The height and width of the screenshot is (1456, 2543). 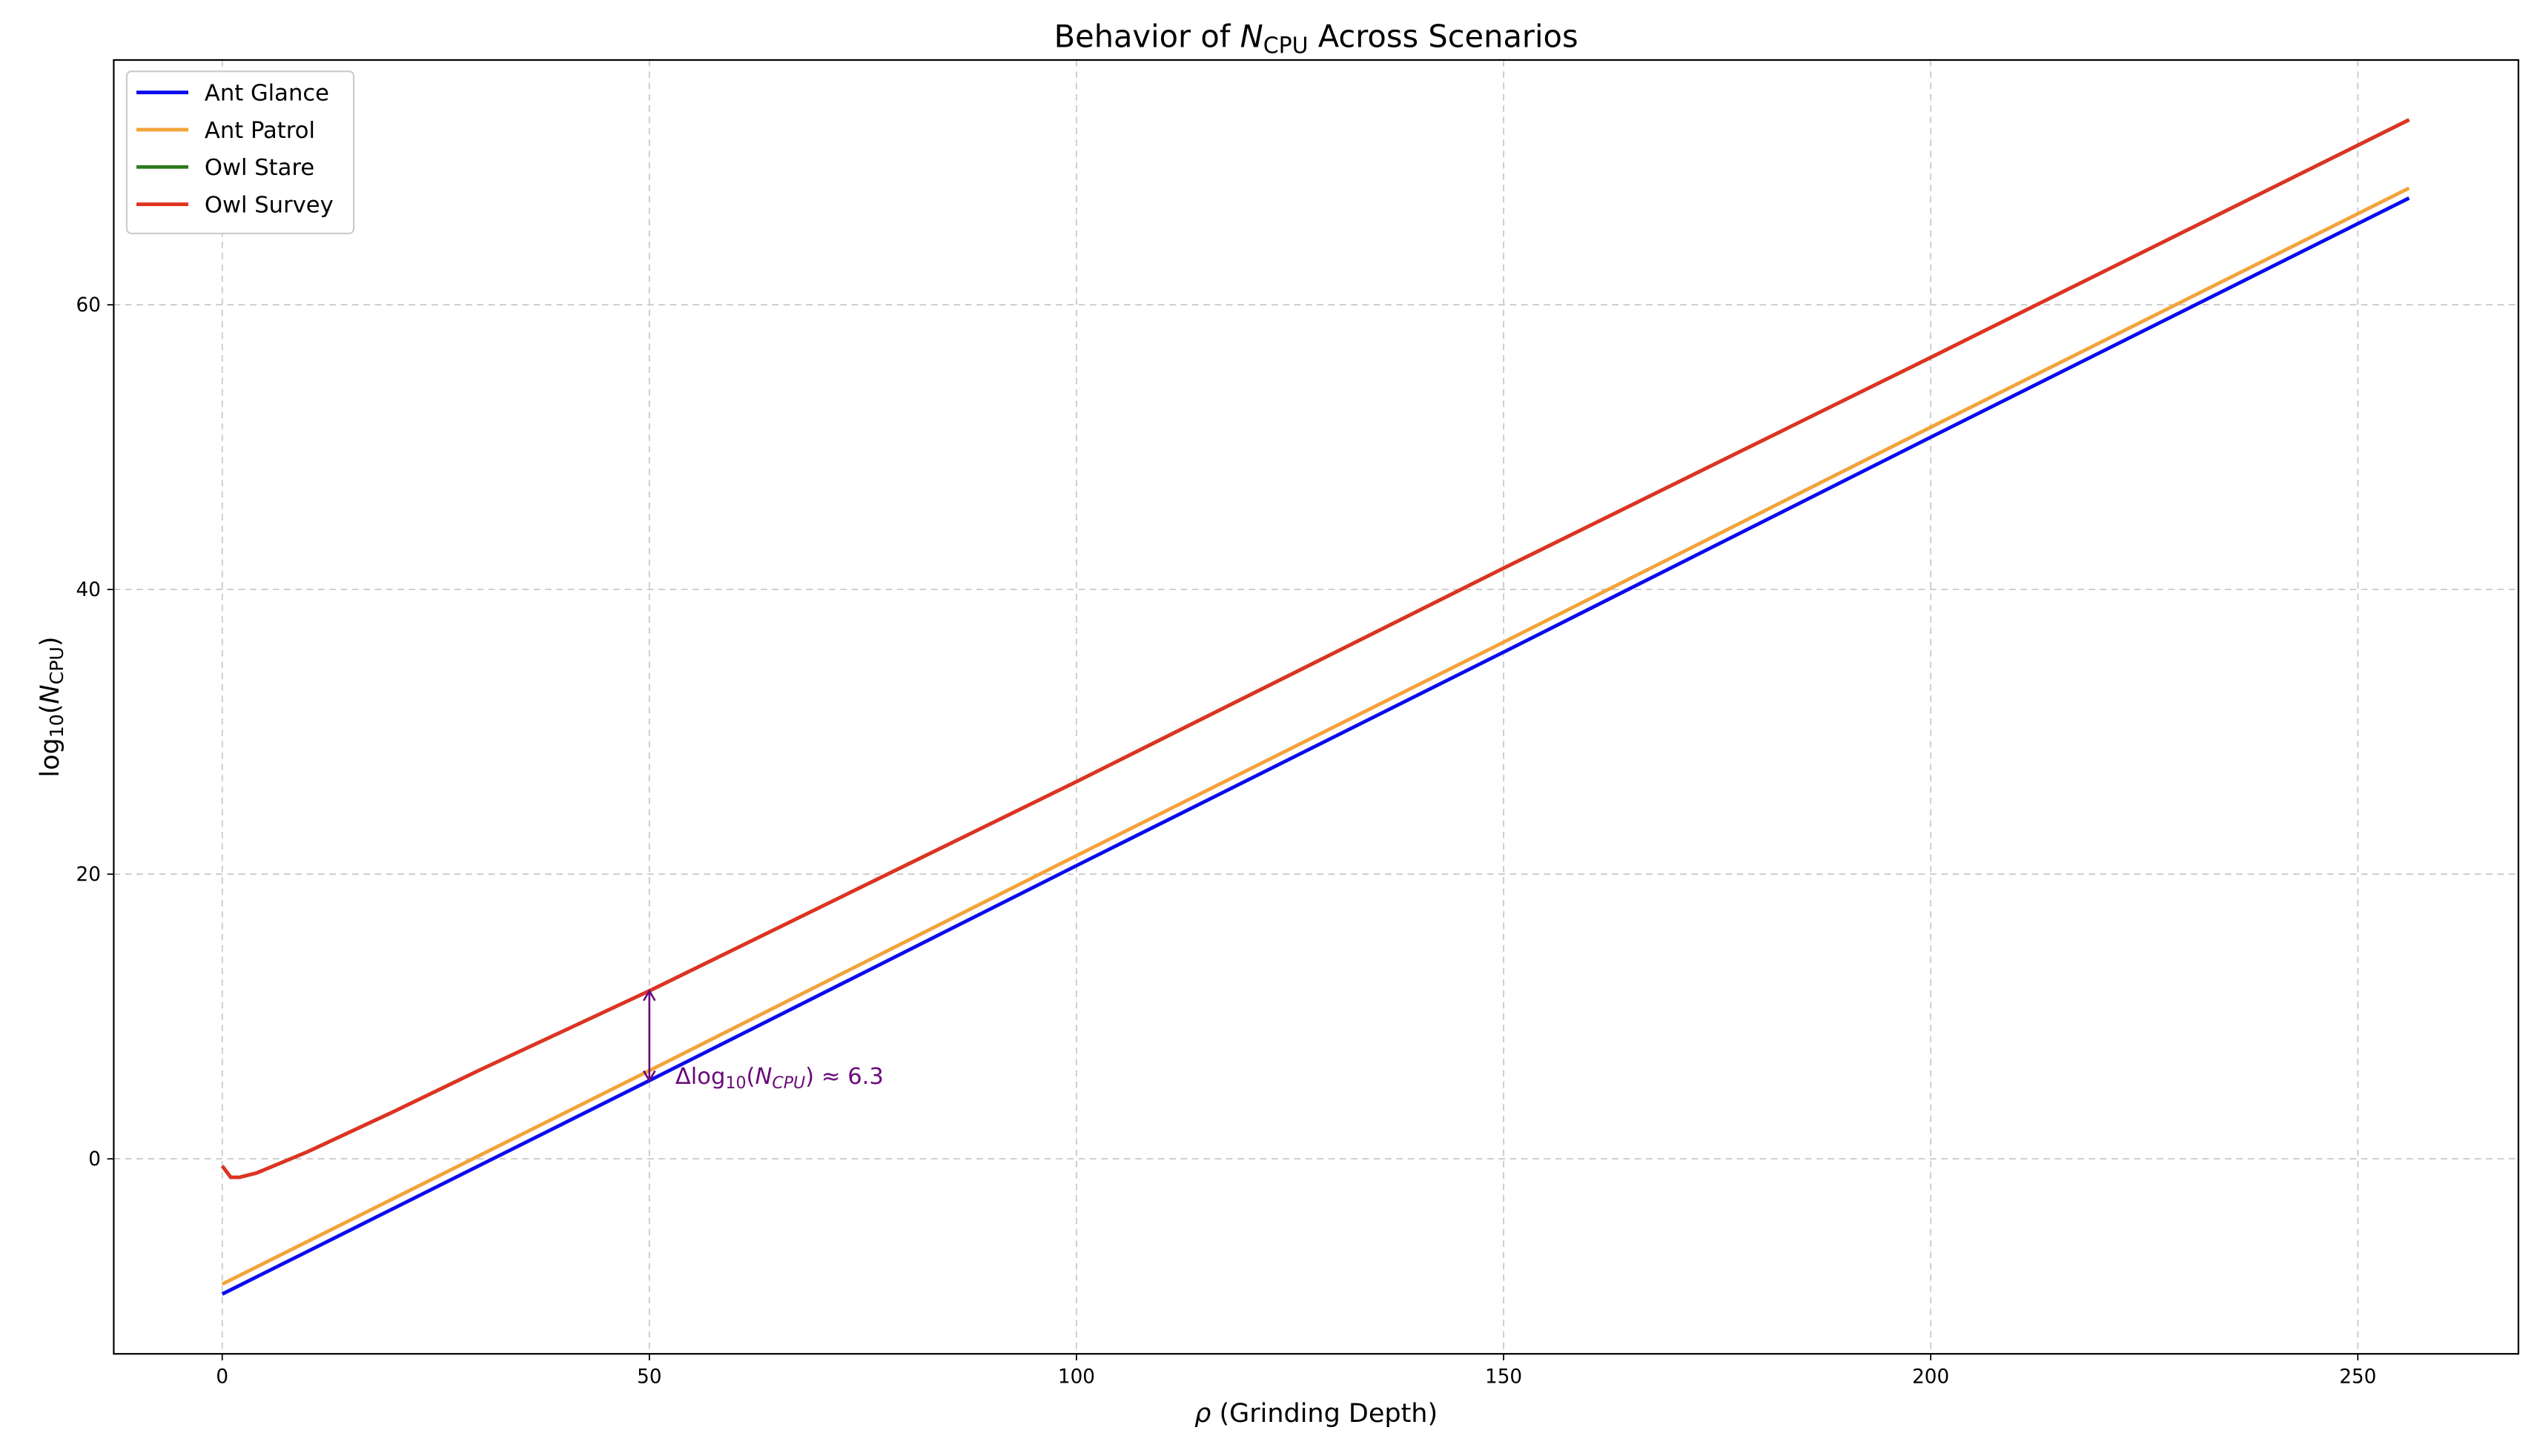 What do you see at coordinates (88, 305) in the screenshot?
I see `y-tick-label: 60` at bounding box center [88, 305].